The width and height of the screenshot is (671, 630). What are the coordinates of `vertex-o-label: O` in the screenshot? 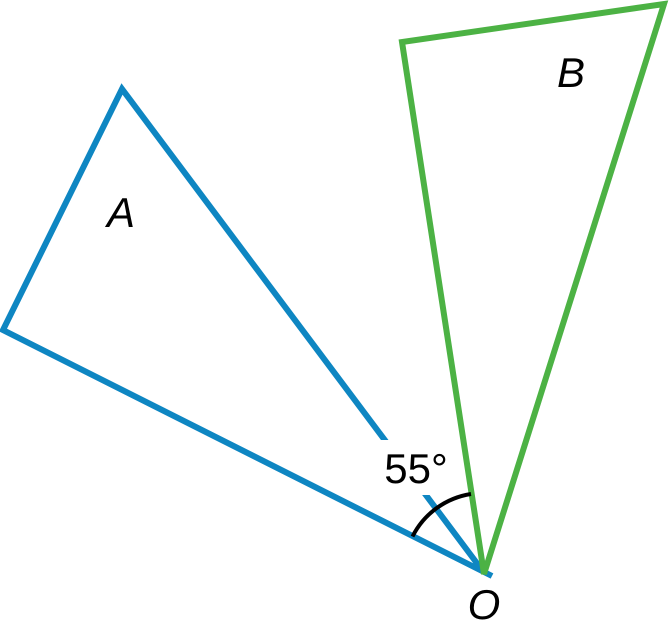 It's located at (484, 604).